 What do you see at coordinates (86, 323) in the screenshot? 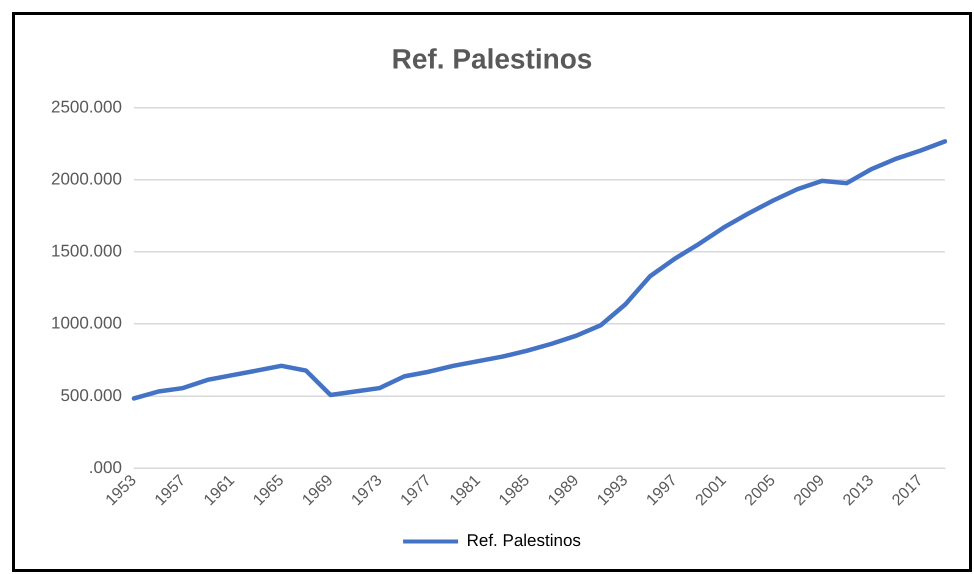
I see `y-tick-label: 1000.000` at bounding box center [86, 323].